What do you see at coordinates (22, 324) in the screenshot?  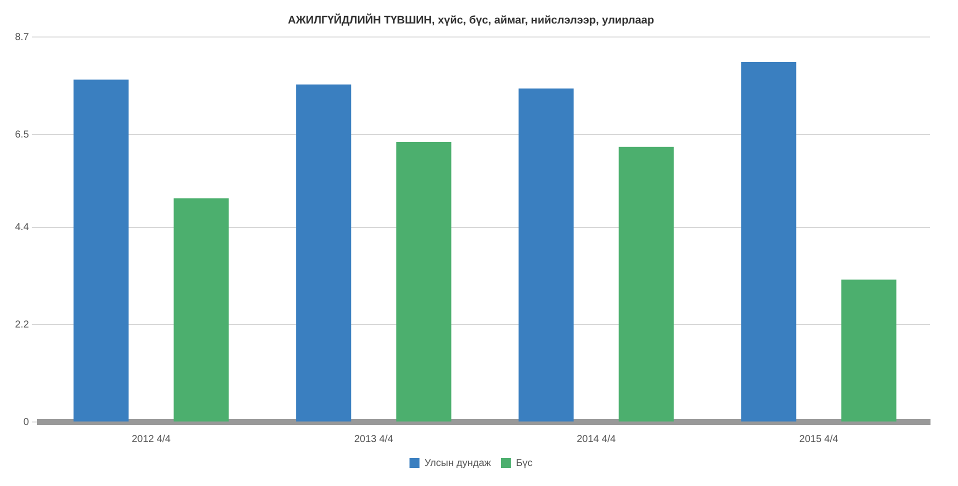 I see `y-tick-label: 2.2` at bounding box center [22, 324].